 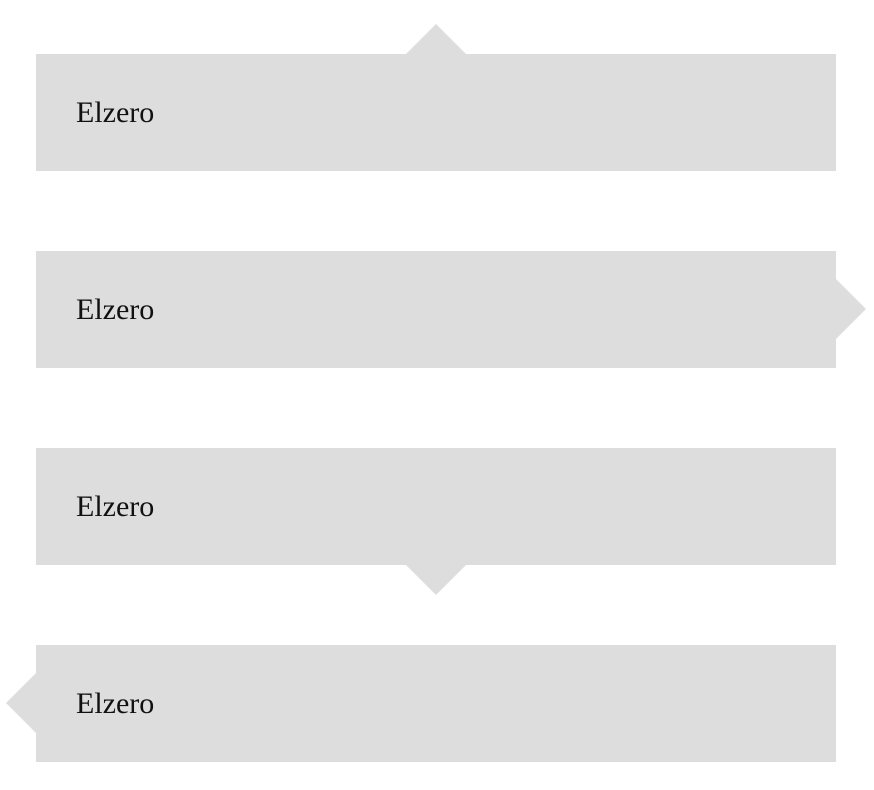 I want to click on arrow-box-left: Elzero, so click(x=421, y=703).